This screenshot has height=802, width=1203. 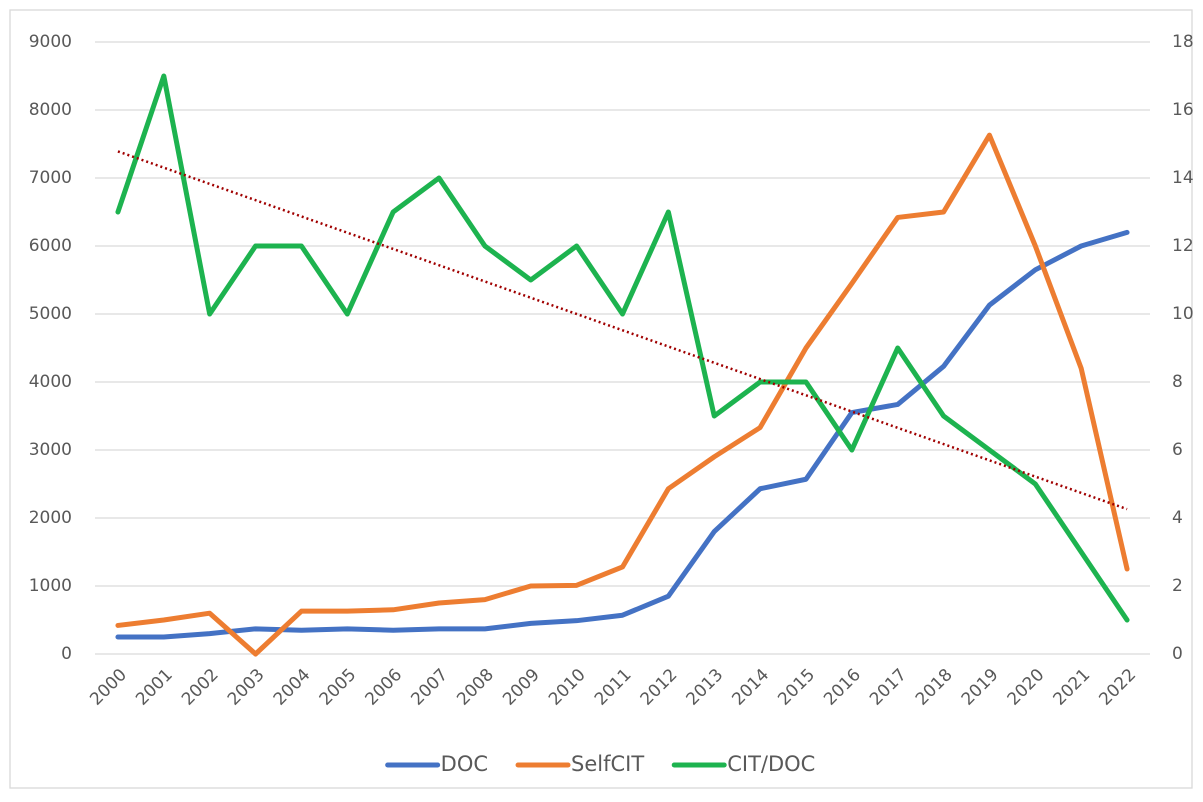 What do you see at coordinates (66, 654) in the screenshot?
I see `y-tick-label: 0` at bounding box center [66, 654].